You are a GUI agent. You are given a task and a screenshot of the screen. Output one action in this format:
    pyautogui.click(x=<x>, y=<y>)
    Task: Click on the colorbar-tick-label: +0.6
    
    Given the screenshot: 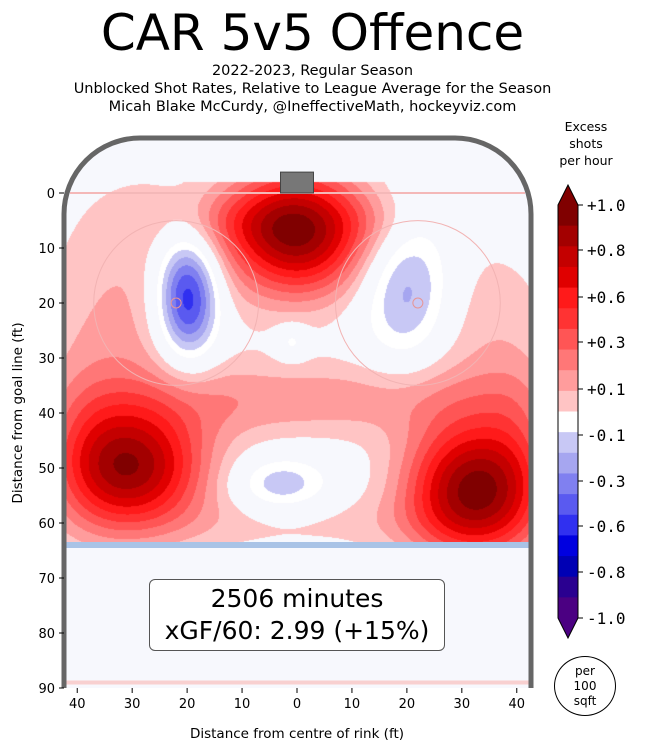 What is the action you would take?
    pyautogui.click(x=606, y=297)
    